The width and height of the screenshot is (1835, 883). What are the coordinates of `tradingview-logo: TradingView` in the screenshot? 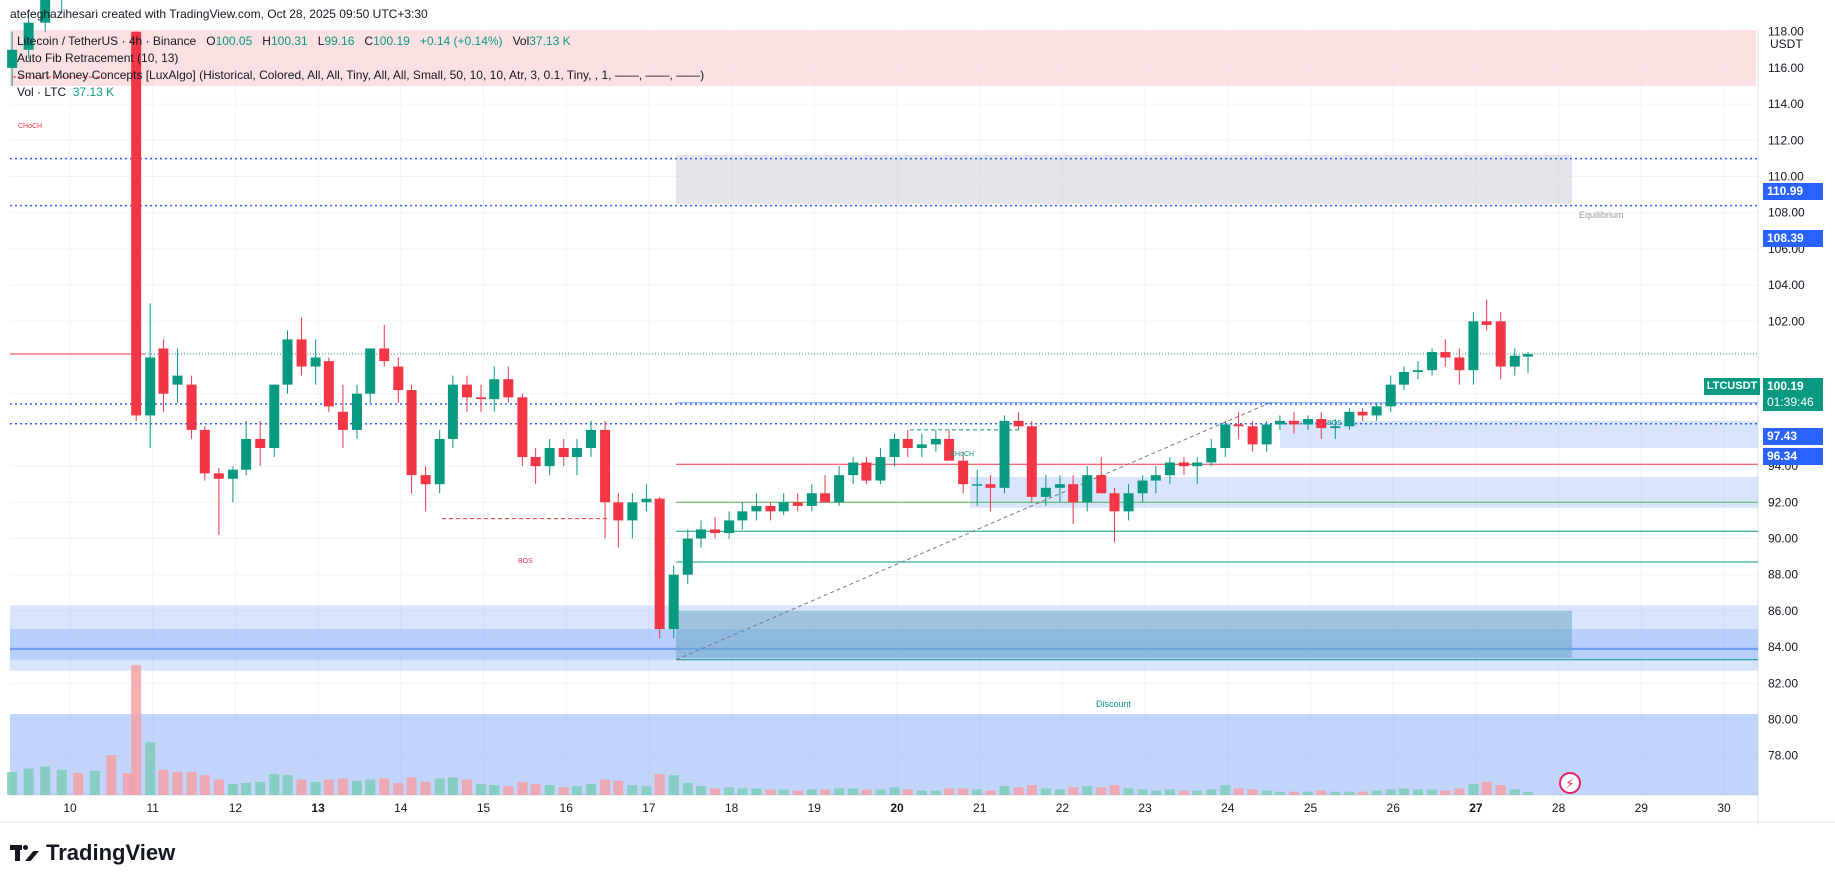 It's located at (92, 853).